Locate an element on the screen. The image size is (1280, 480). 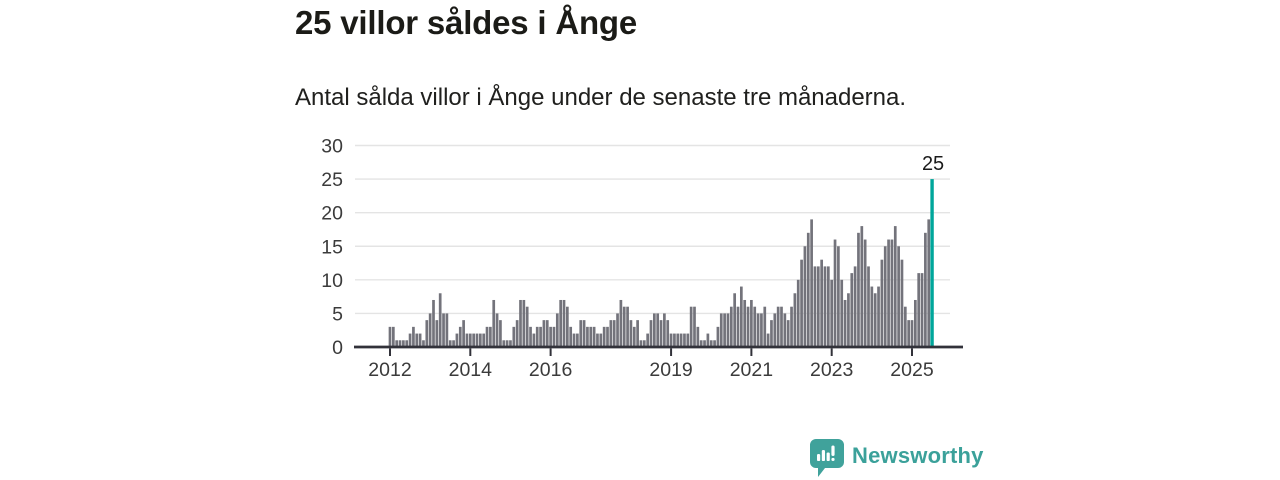
x-axis-tick-label: 2016 is located at coordinates (550, 370).